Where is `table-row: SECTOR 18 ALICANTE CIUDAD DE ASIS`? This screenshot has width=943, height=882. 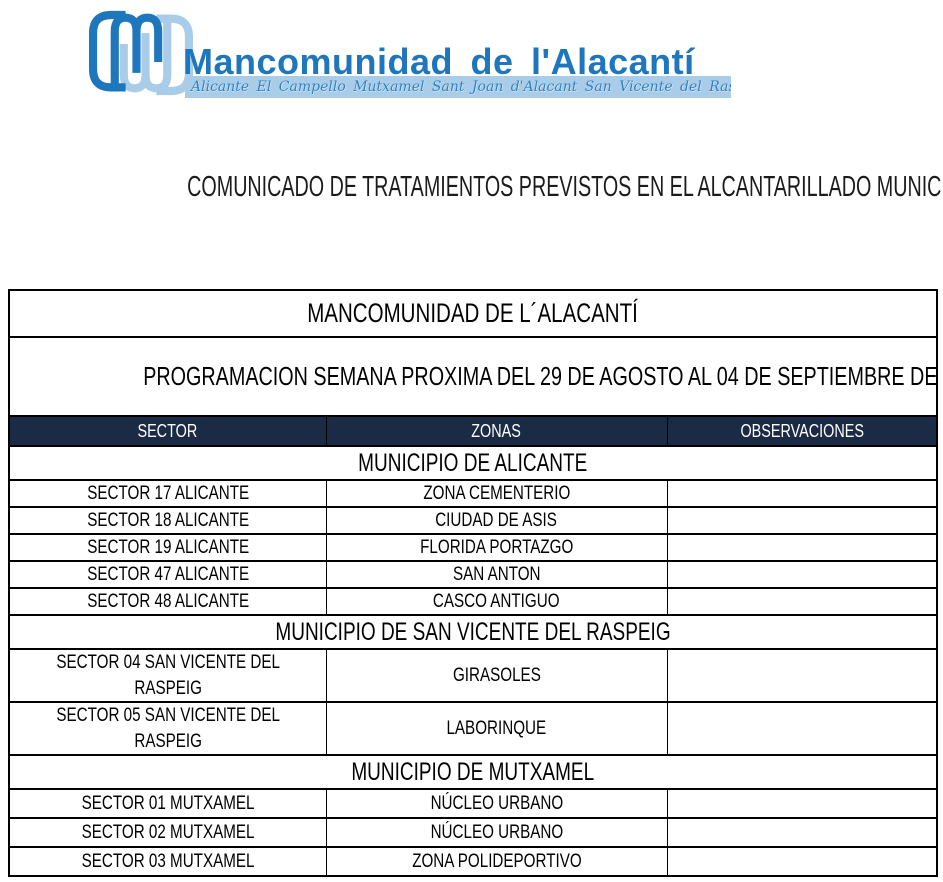
table-row: SECTOR 18 ALICANTE CIUDAD DE ASIS is located at coordinates (473, 520).